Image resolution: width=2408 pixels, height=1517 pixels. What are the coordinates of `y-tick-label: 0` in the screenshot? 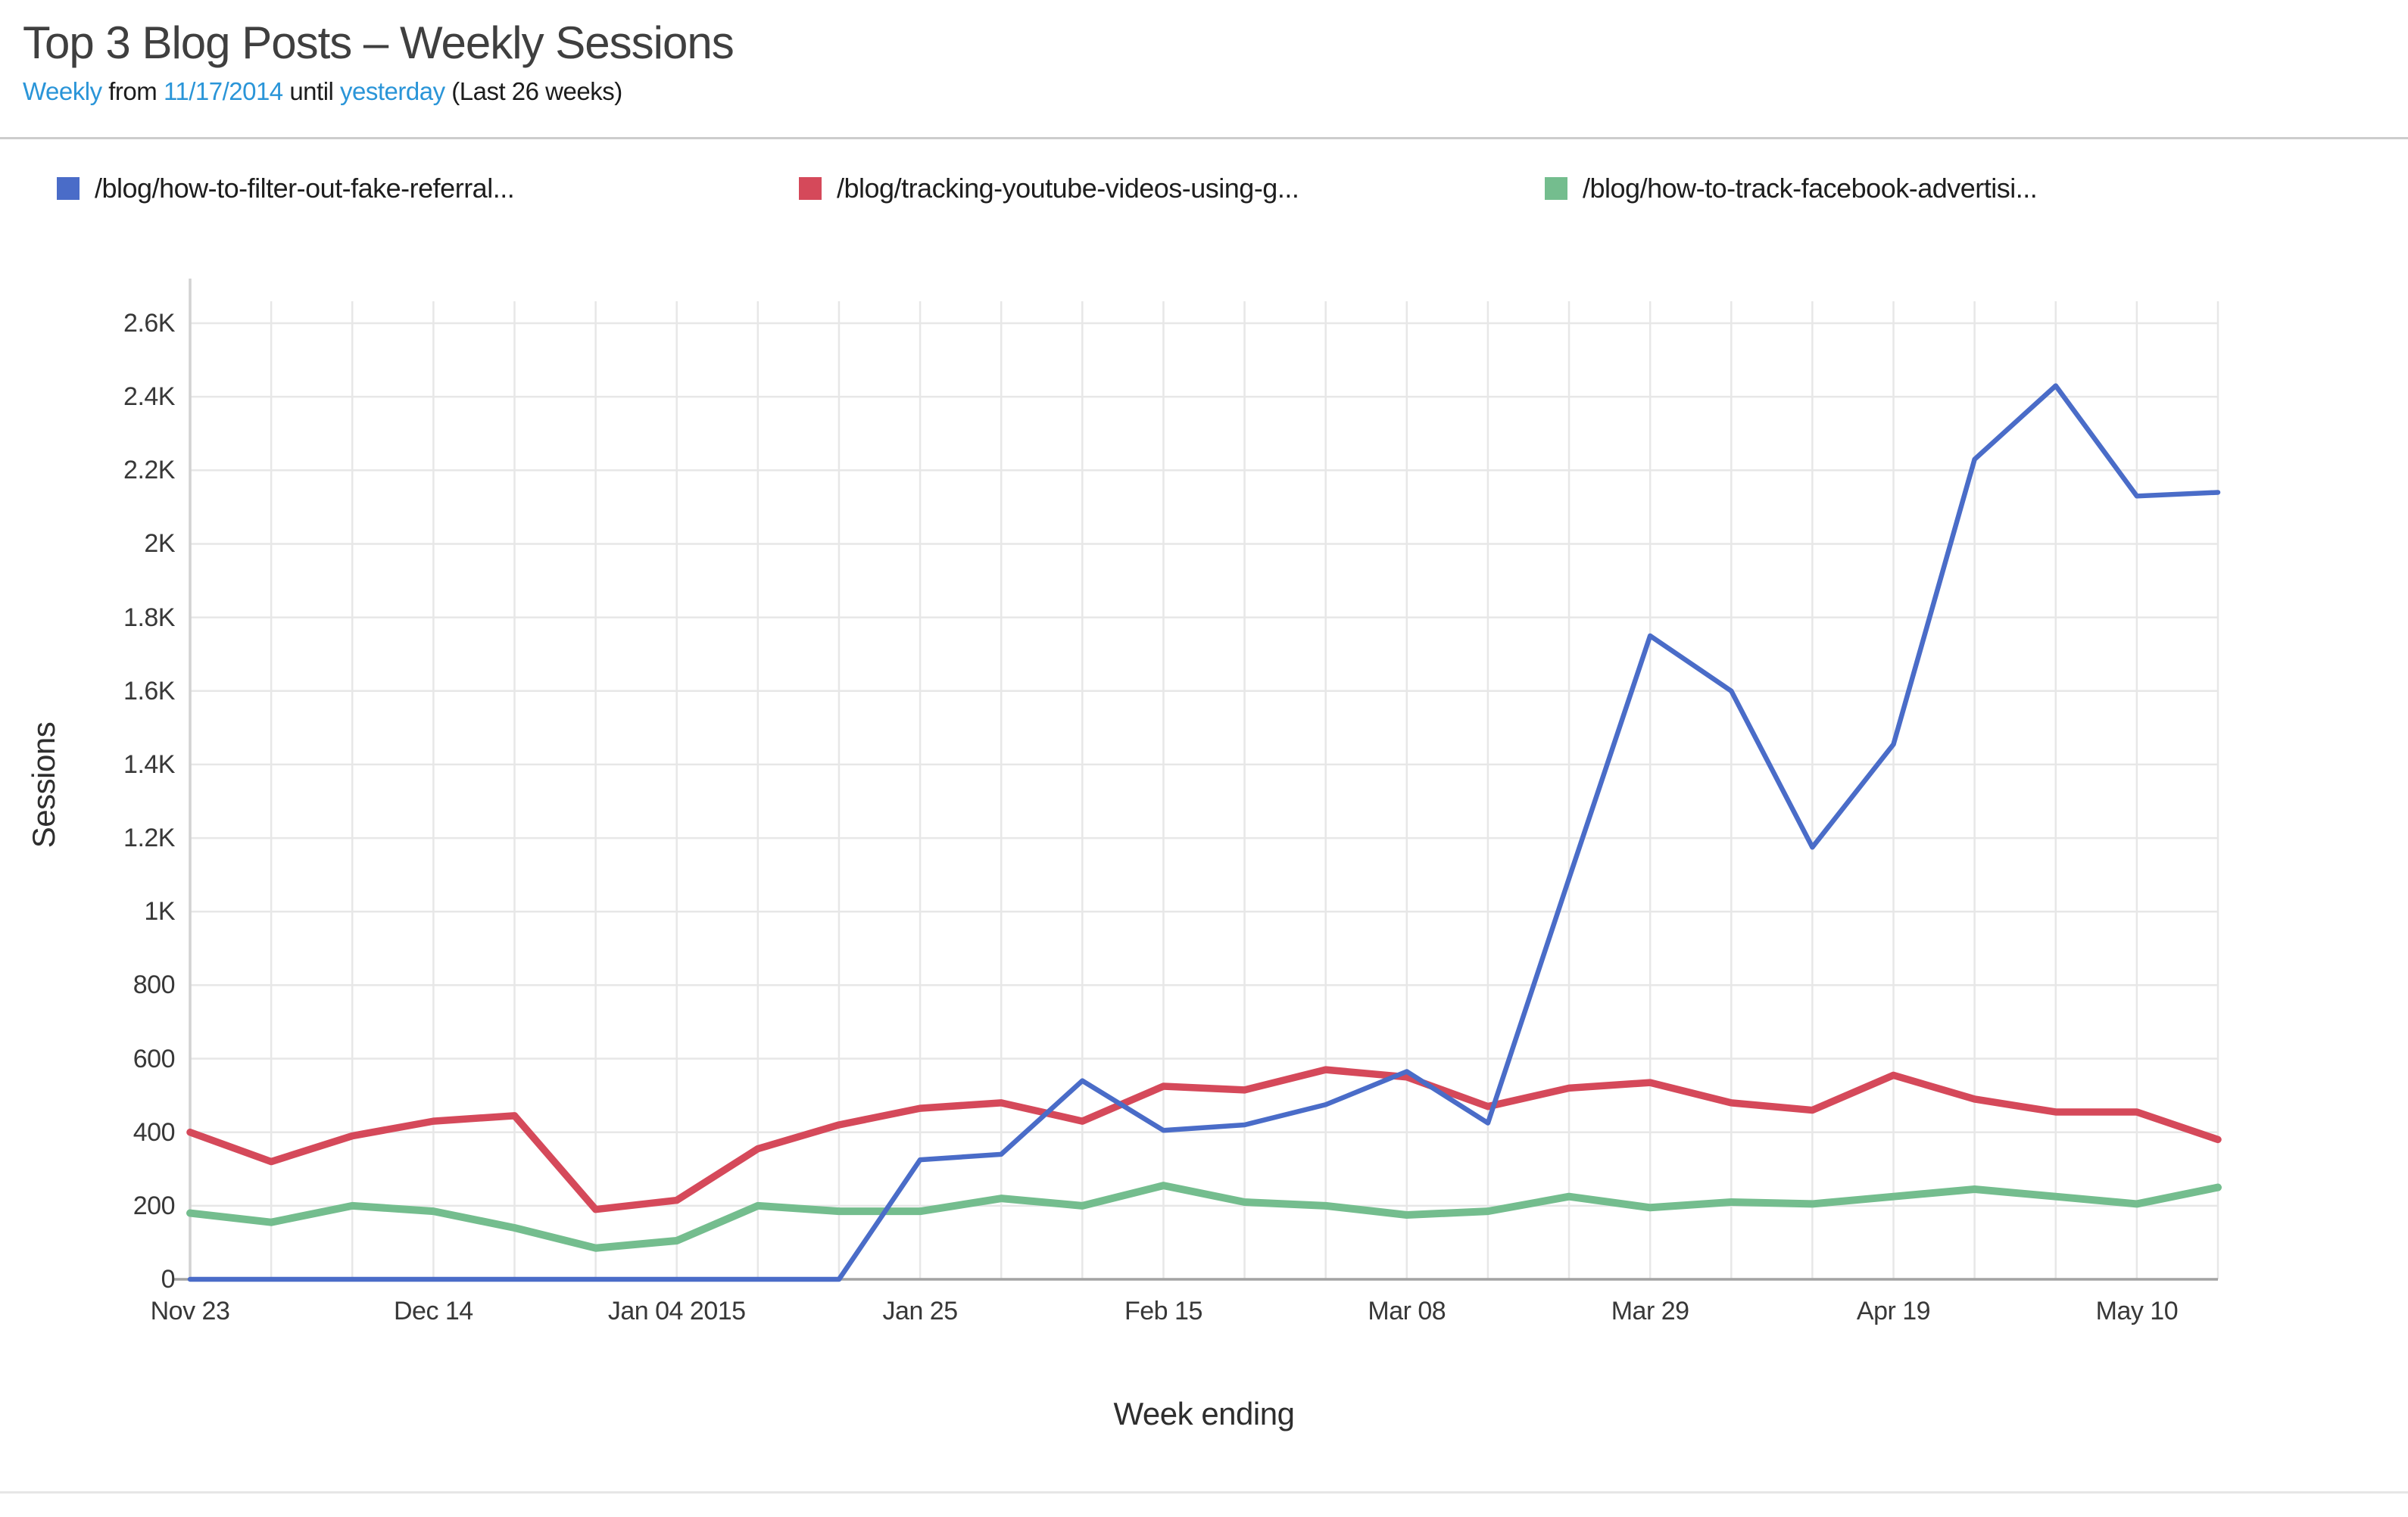 It's located at (168, 1279).